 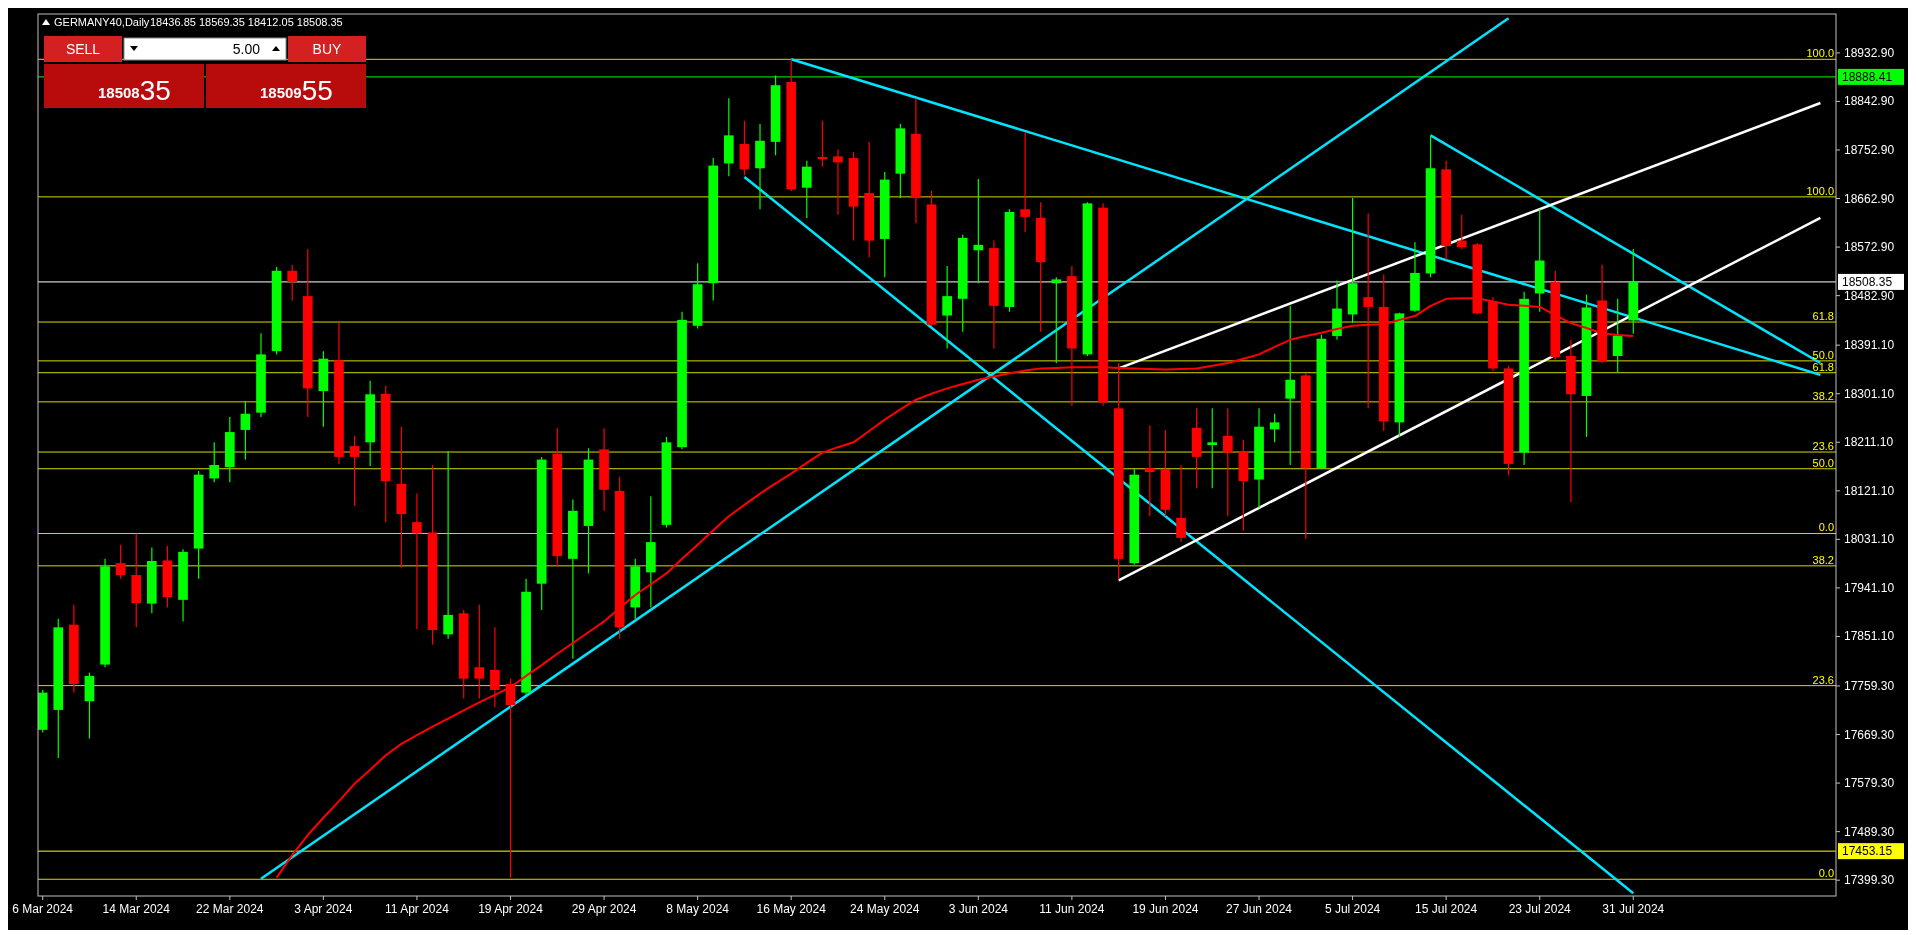 I want to click on chart-title: GERMANY40,Daily, so click(x=102, y=22).